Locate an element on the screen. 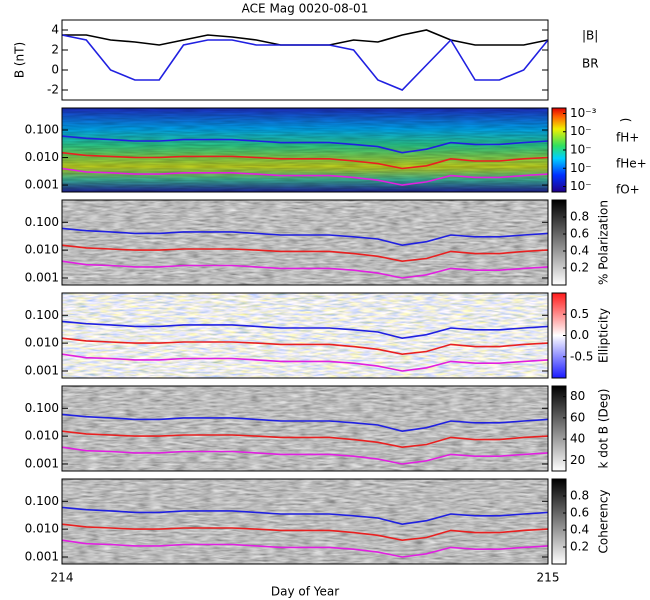 The height and width of the screenshot is (600, 650). colorbar-tick-label: 40 is located at coordinates (577, 439).